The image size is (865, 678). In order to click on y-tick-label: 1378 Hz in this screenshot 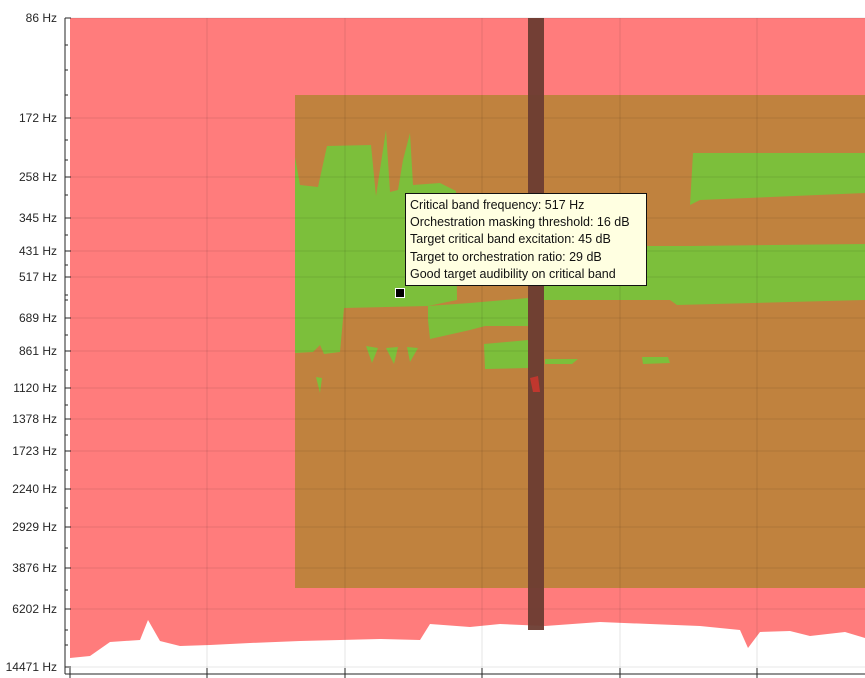, I will do `click(34, 419)`.